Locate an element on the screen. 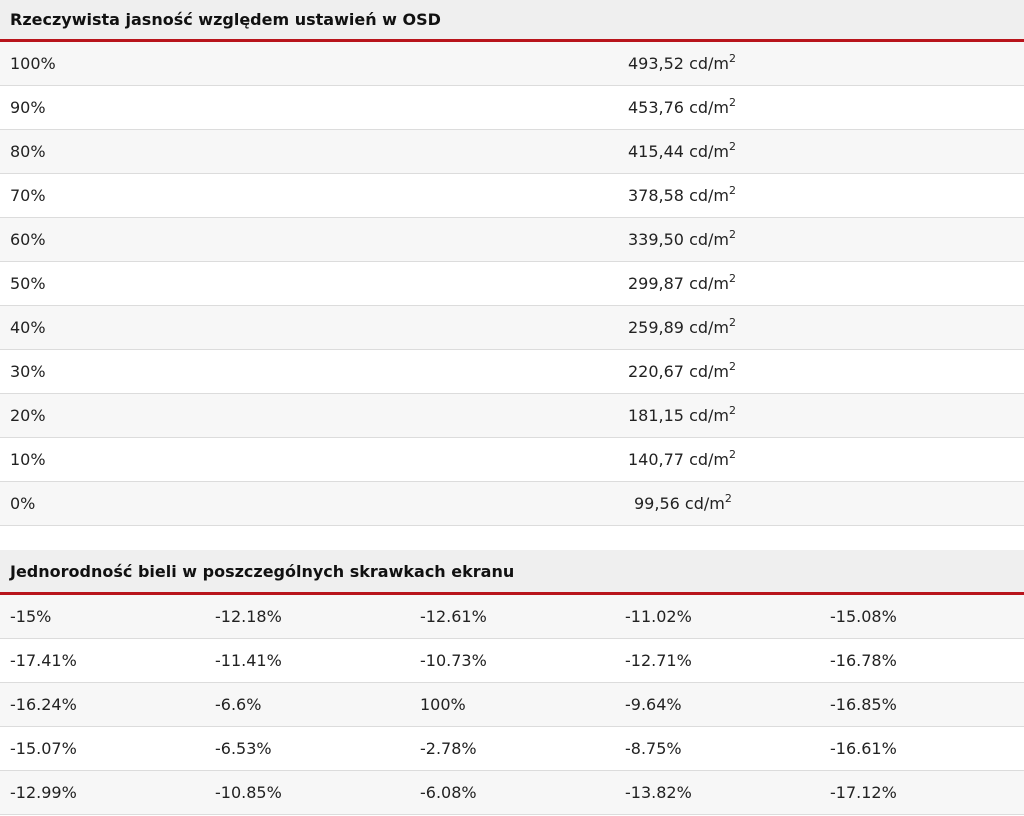  table-row: -16.24% -6.6% 100% -9.64% -16.85% is located at coordinates (512, 705).